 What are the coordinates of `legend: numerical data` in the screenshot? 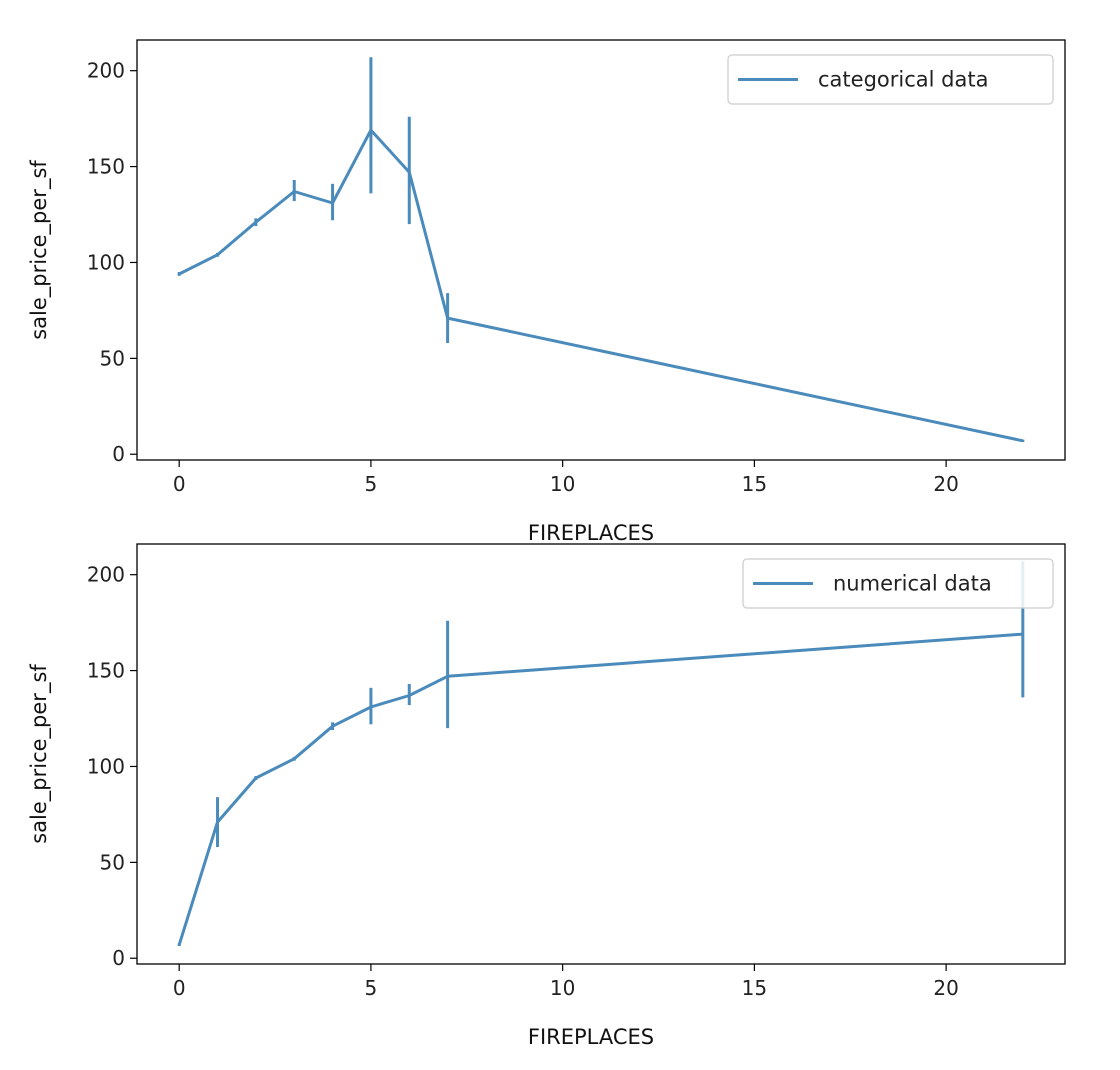 It's located at (898, 583).